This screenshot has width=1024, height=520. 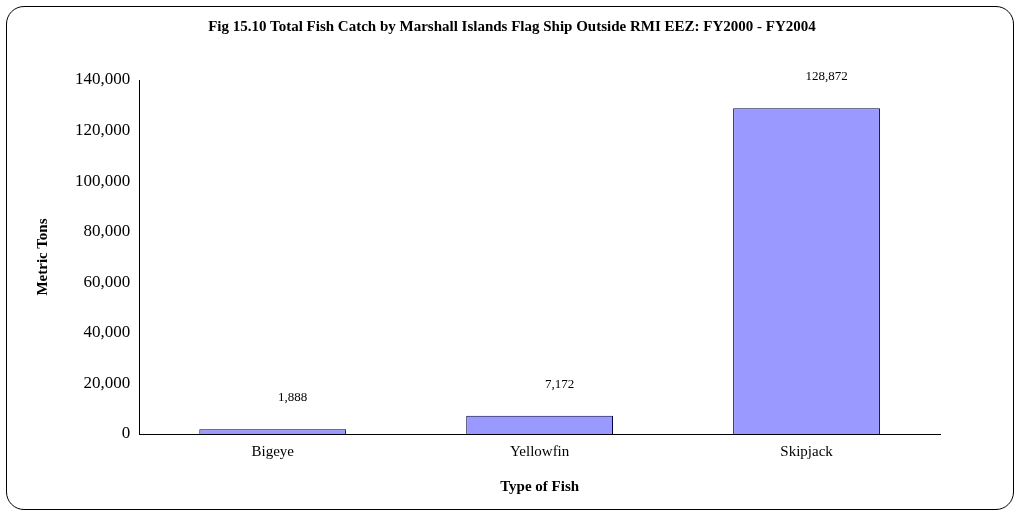 I want to click on y-tick-label: 40,000, so click(x=107, y=332).